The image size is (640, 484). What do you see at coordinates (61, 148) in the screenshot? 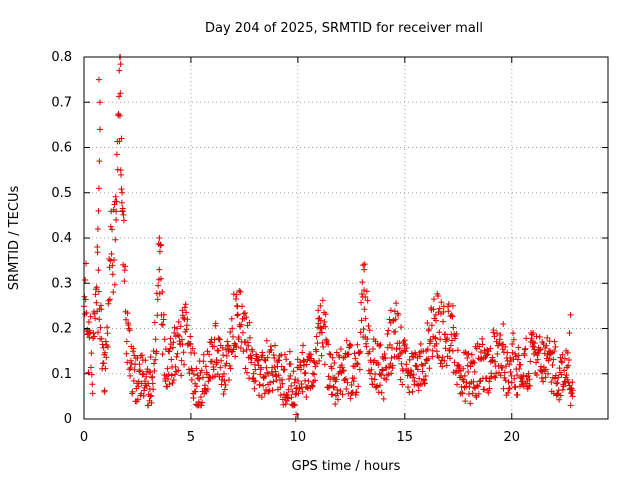
I see `y-tick-label: 0.6` at bounding box center [61, 148].